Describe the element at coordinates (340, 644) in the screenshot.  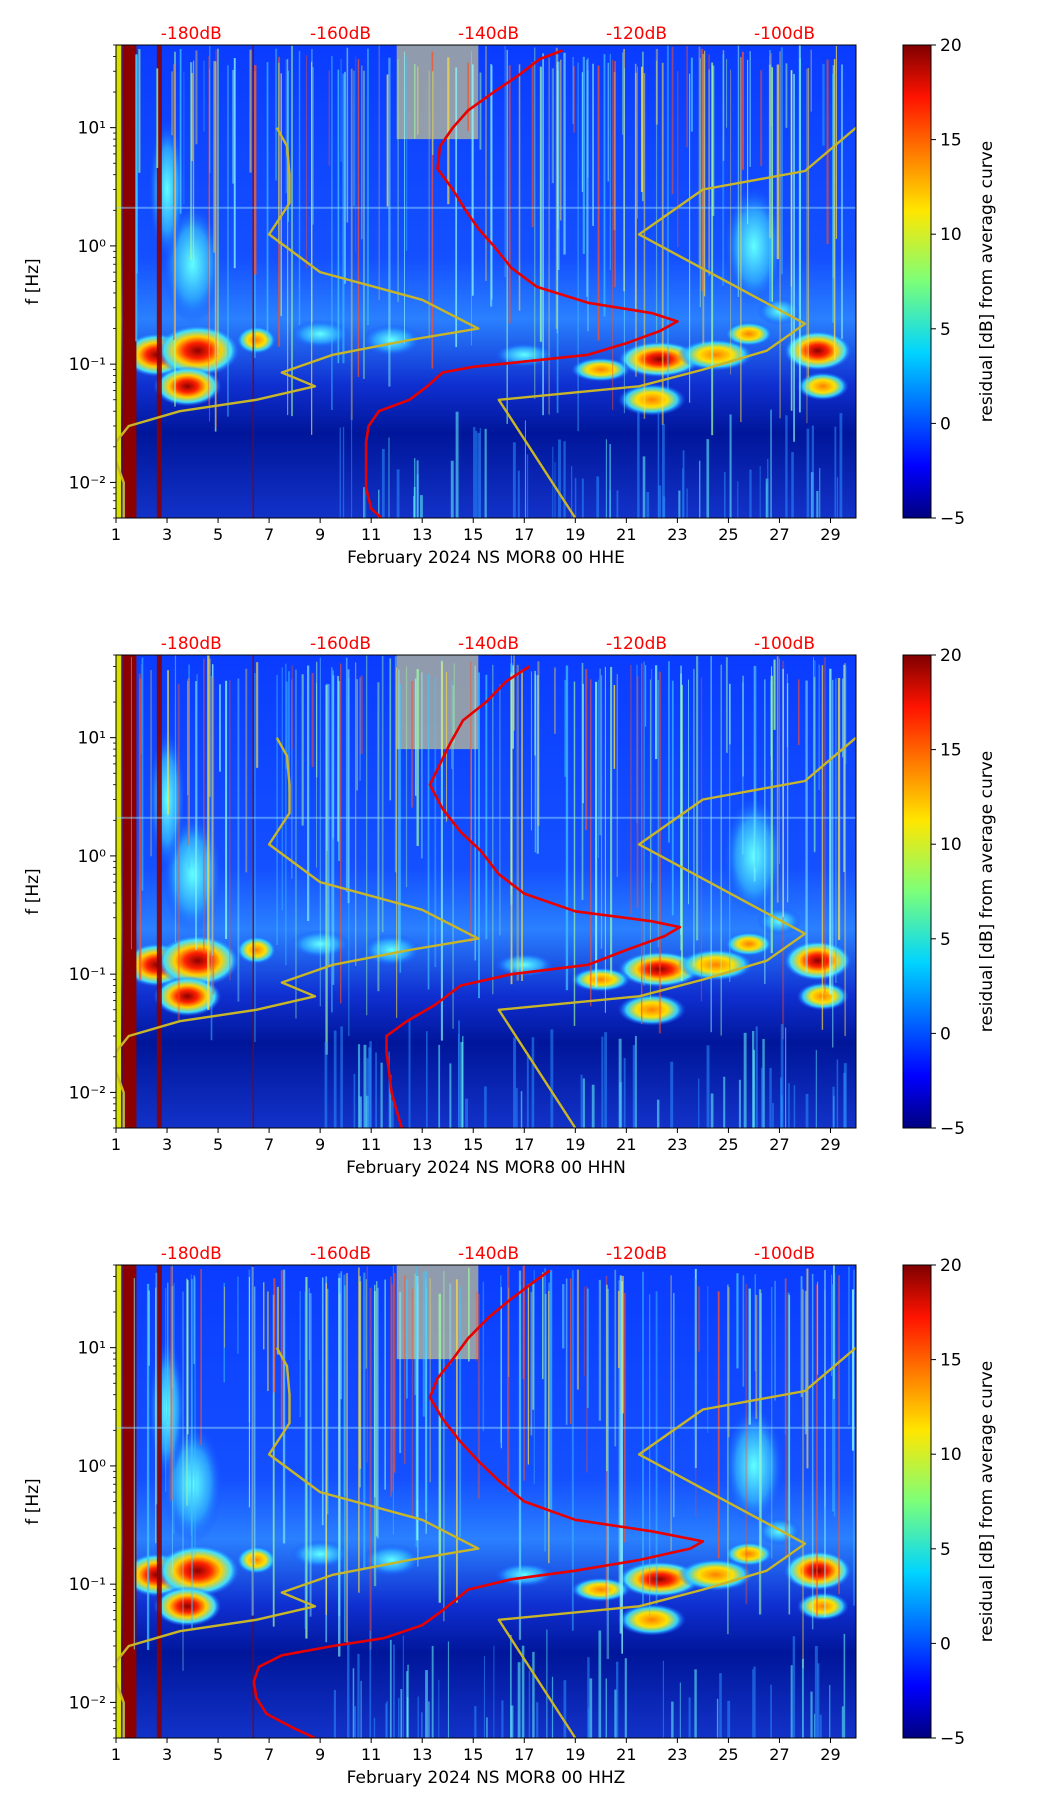
I see `top-db-label: -160dB` at that location.